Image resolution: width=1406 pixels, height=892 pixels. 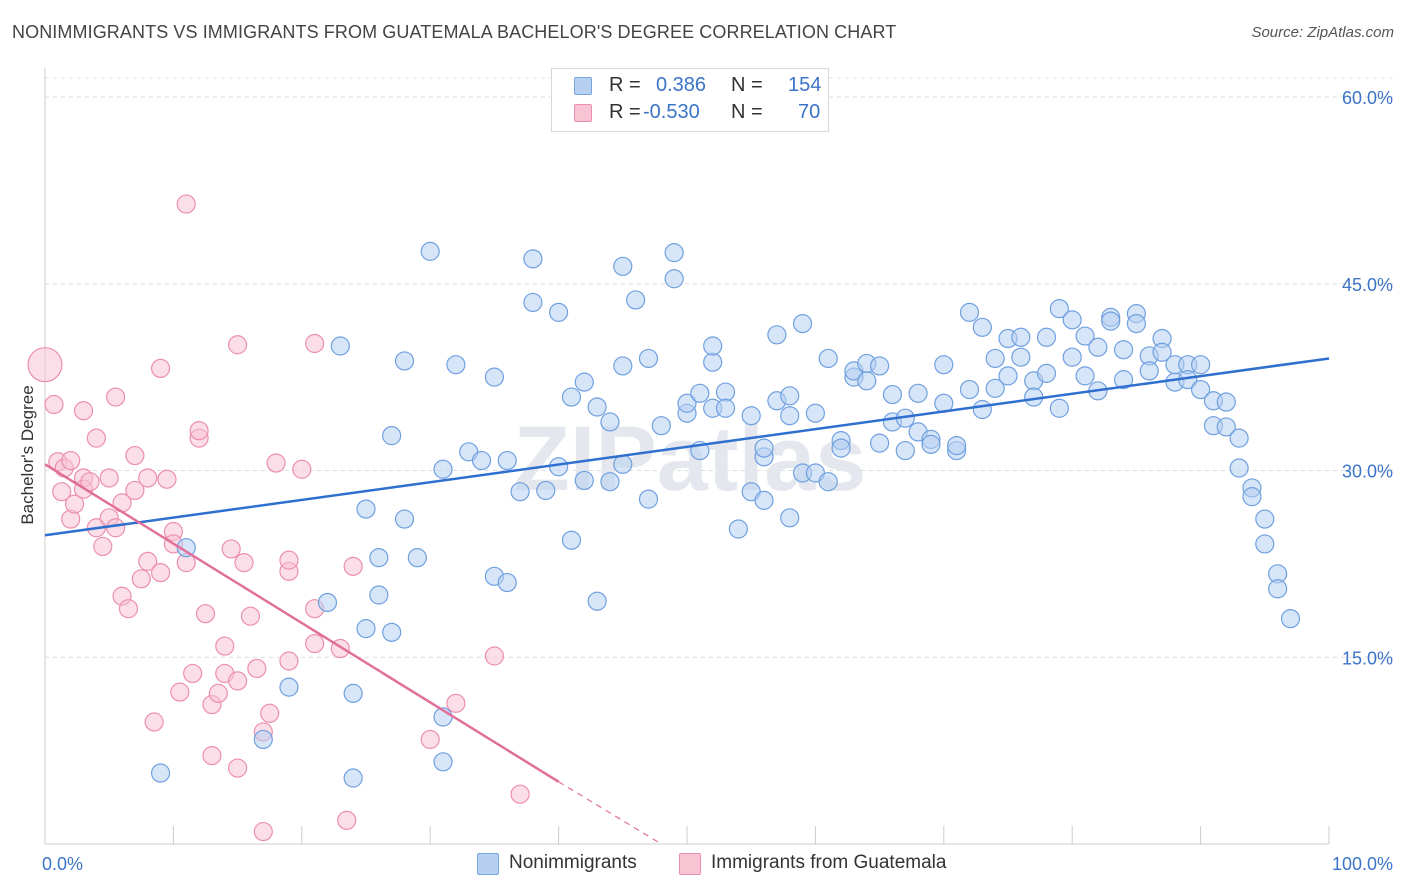 What do you see at coordinates (690, 459) in the screenshot?
I see `watermark: ZIPatlas` at bounding box center [690, 459].